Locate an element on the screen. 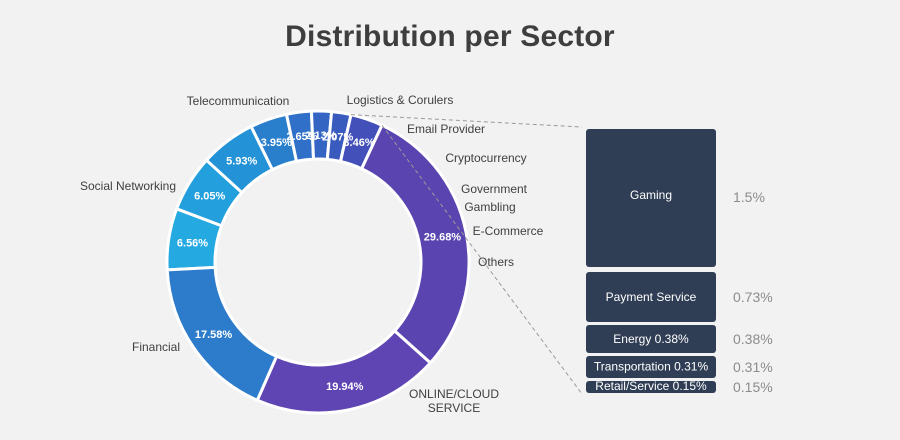 The image size is (900, 440). slice-value-gambling: 2.13% is located at coordinates (320, 136).